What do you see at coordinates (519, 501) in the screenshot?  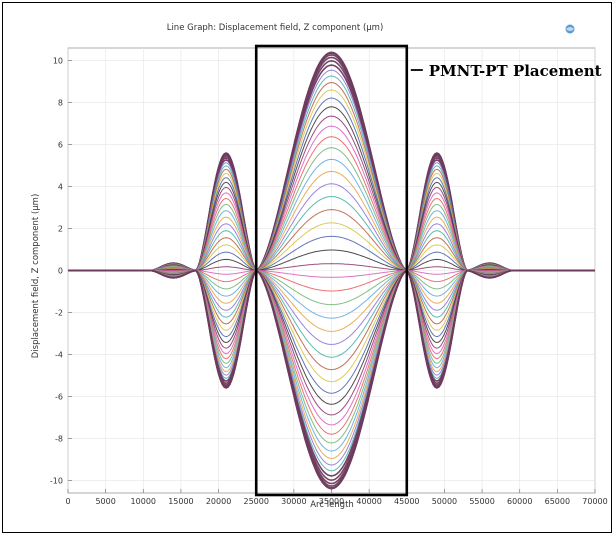 I see `x-tick-label: 60000` at bounding box center [519, 501].